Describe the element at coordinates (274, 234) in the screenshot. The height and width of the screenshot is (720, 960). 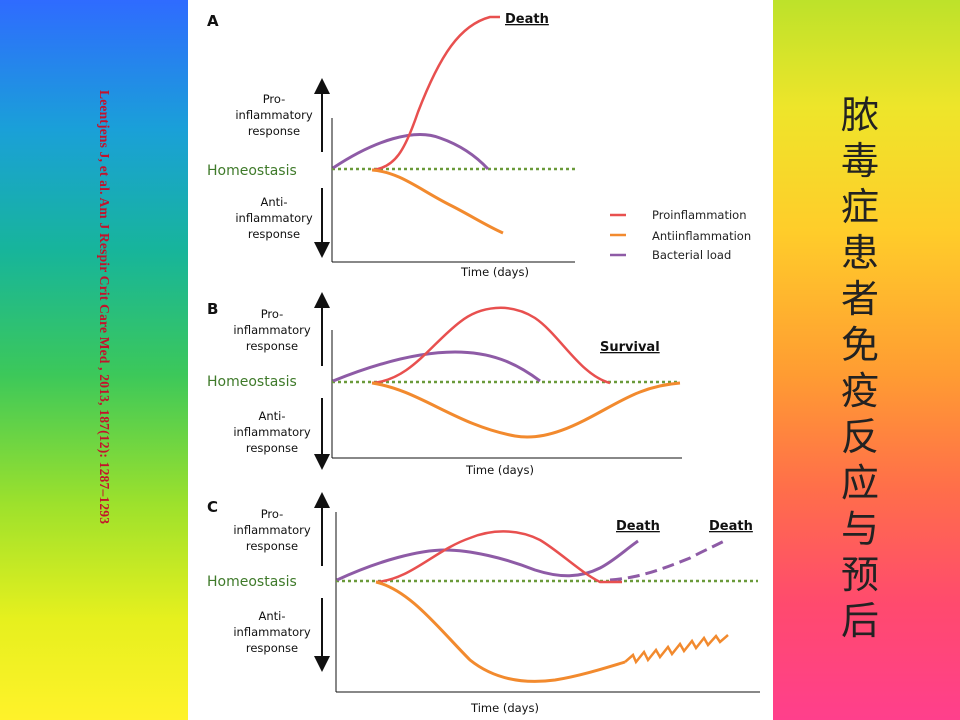
I see `panel-a-anti-line3: response` at that location.